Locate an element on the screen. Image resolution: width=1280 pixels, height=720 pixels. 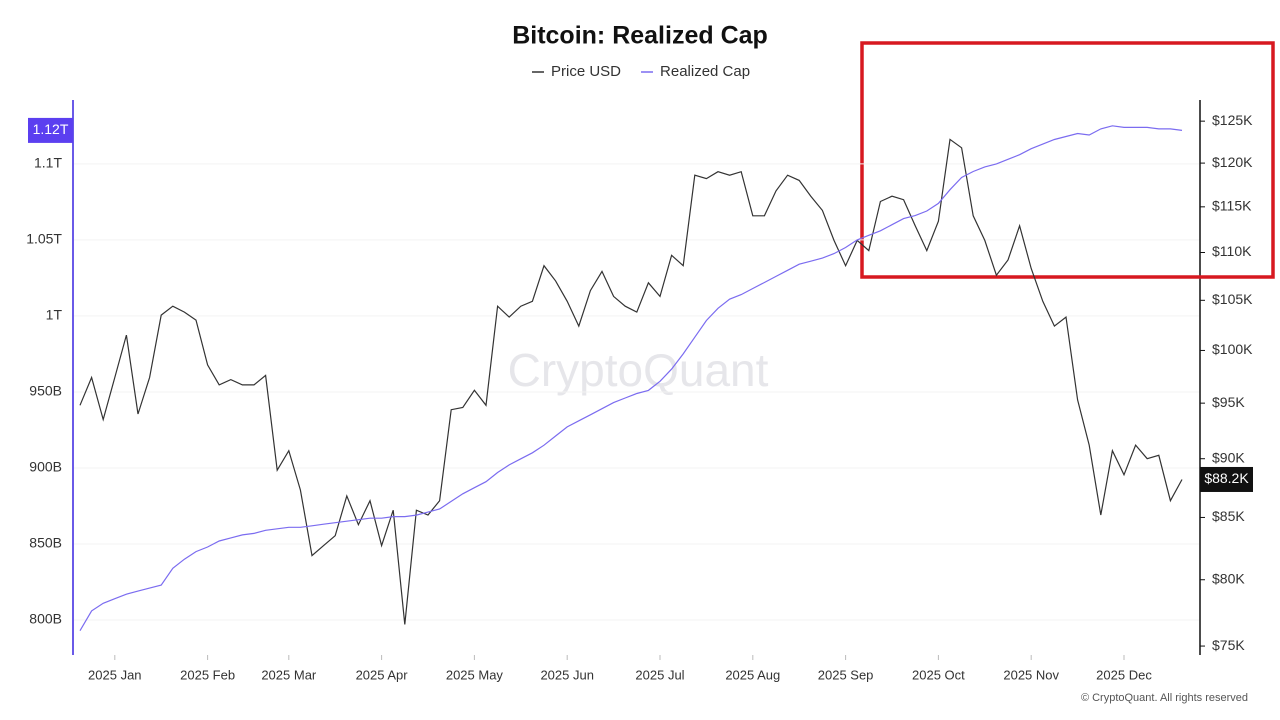
chart-title: Bitcoin: Realized Cap is located at coordinates (640, 36).